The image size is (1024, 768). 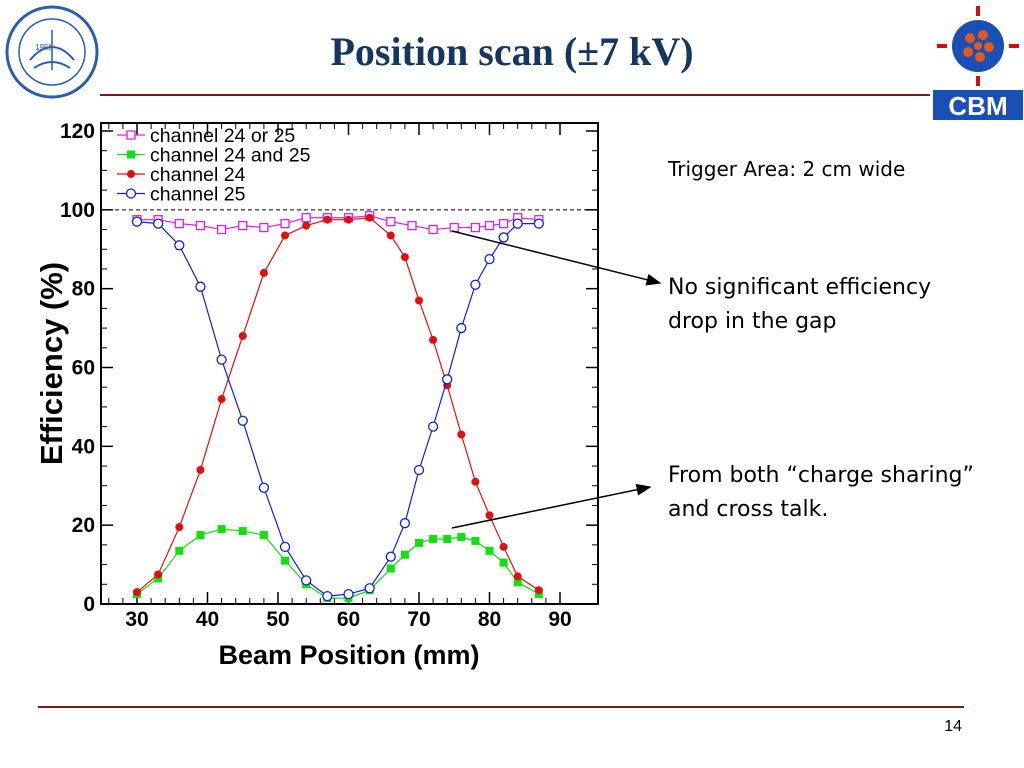 What do you see at coordinates (83, 446) in the screenshot?
I see `y-tick-label: 40` at bounding box center [83, 446].